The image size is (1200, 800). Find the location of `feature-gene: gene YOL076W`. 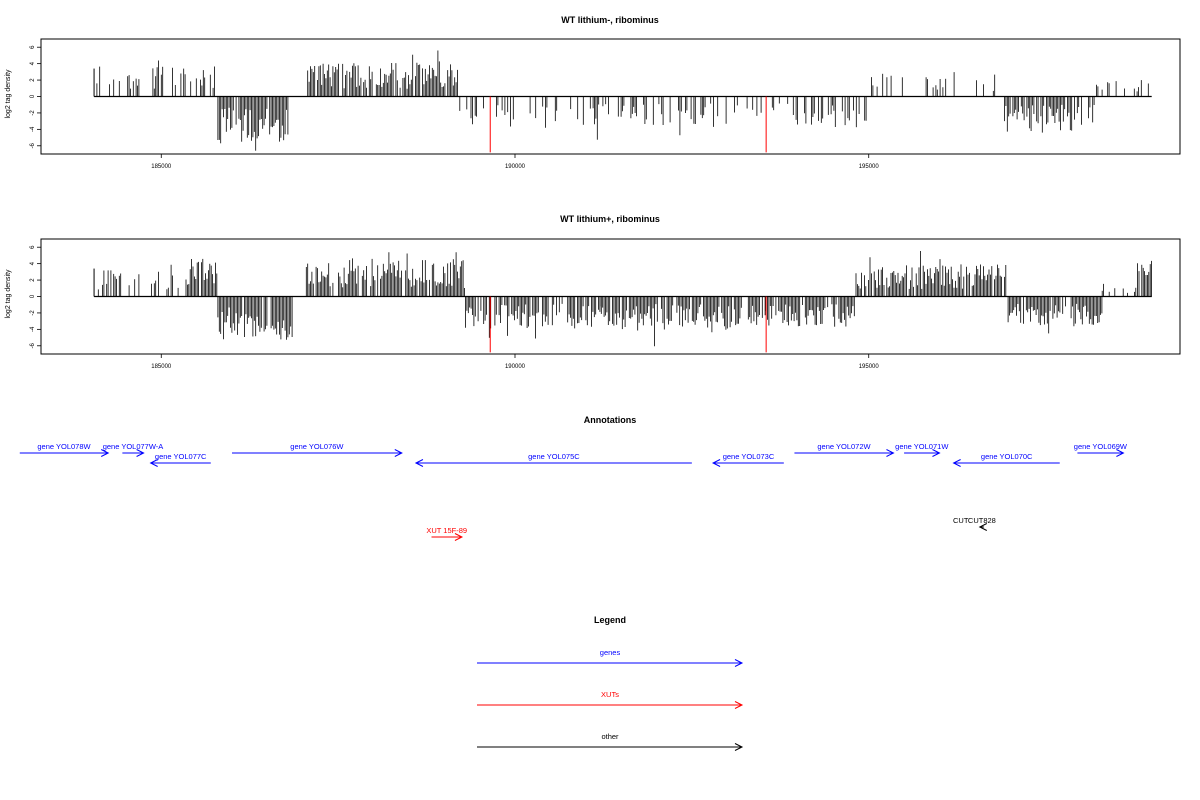

feature-gene: gene YOL076W is located at coordinates (317, 449).